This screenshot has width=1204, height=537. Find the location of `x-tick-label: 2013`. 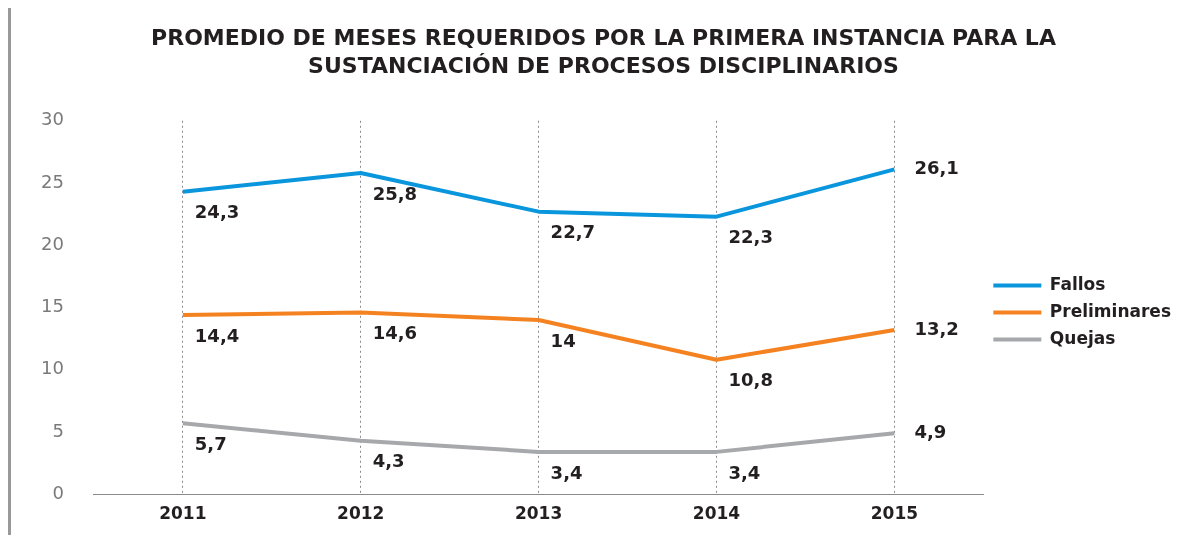

x-tick-label: 2013 is located at coordinates (538, 512).